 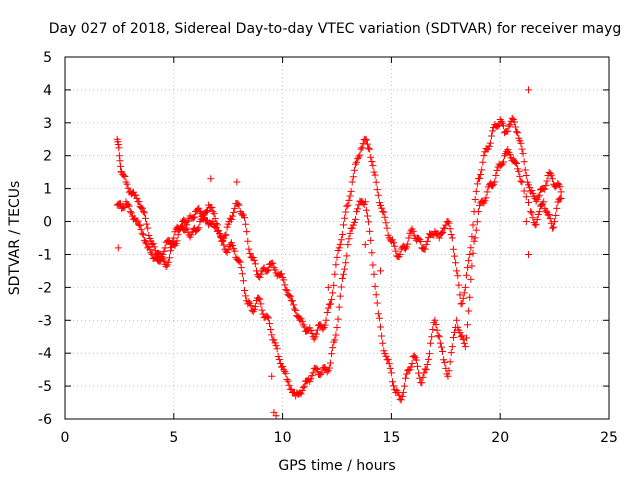 I want to click on y-tick-label: -5, so click(x=45, y=387).